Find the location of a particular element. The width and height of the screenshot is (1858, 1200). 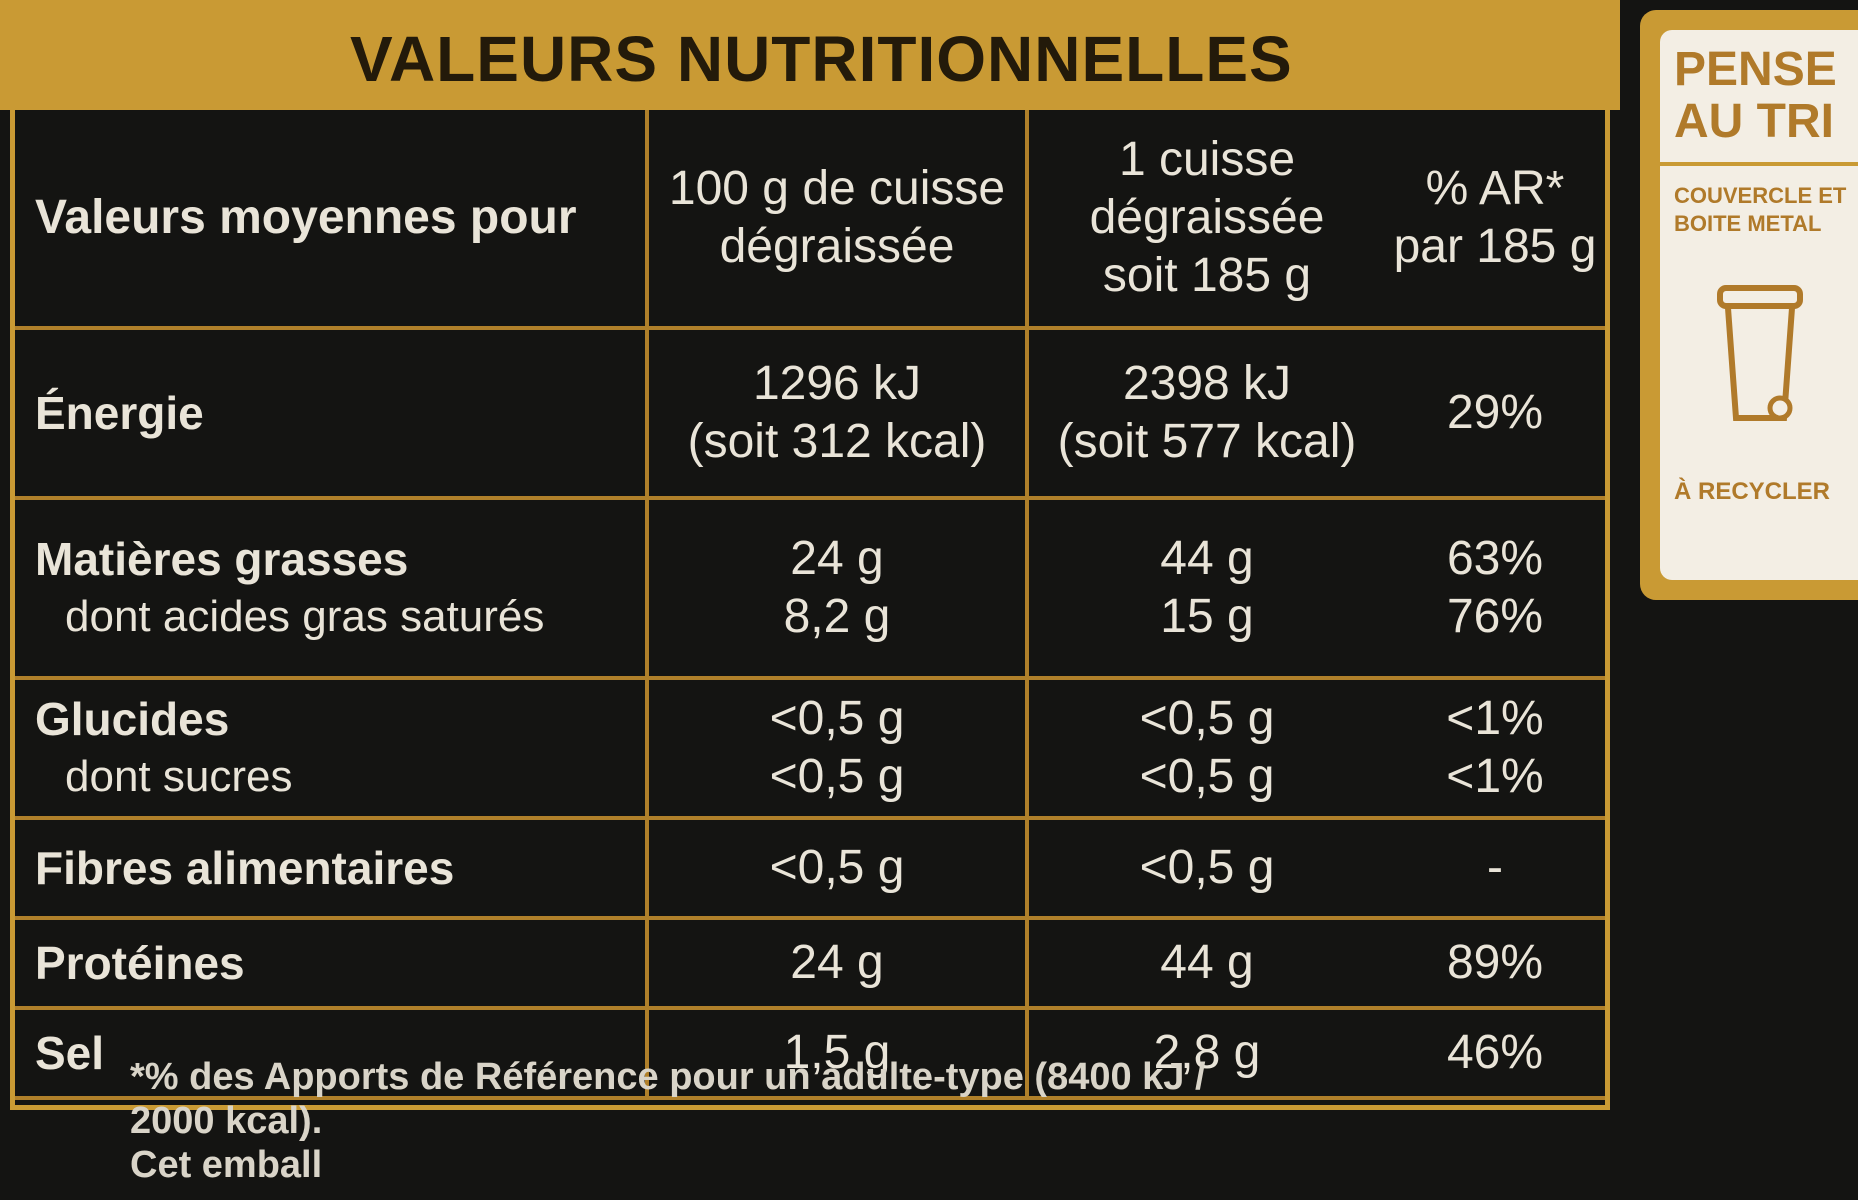

ar-text: 29% is located at coordinates (1495, 412).